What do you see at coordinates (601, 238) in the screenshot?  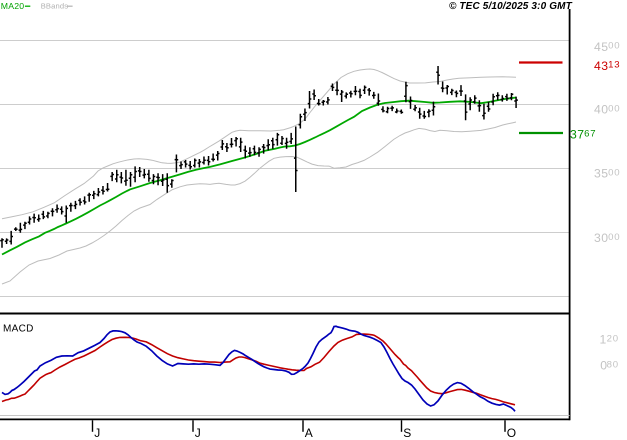 I see `svg-text: 30` at bounding box center [601, 238].